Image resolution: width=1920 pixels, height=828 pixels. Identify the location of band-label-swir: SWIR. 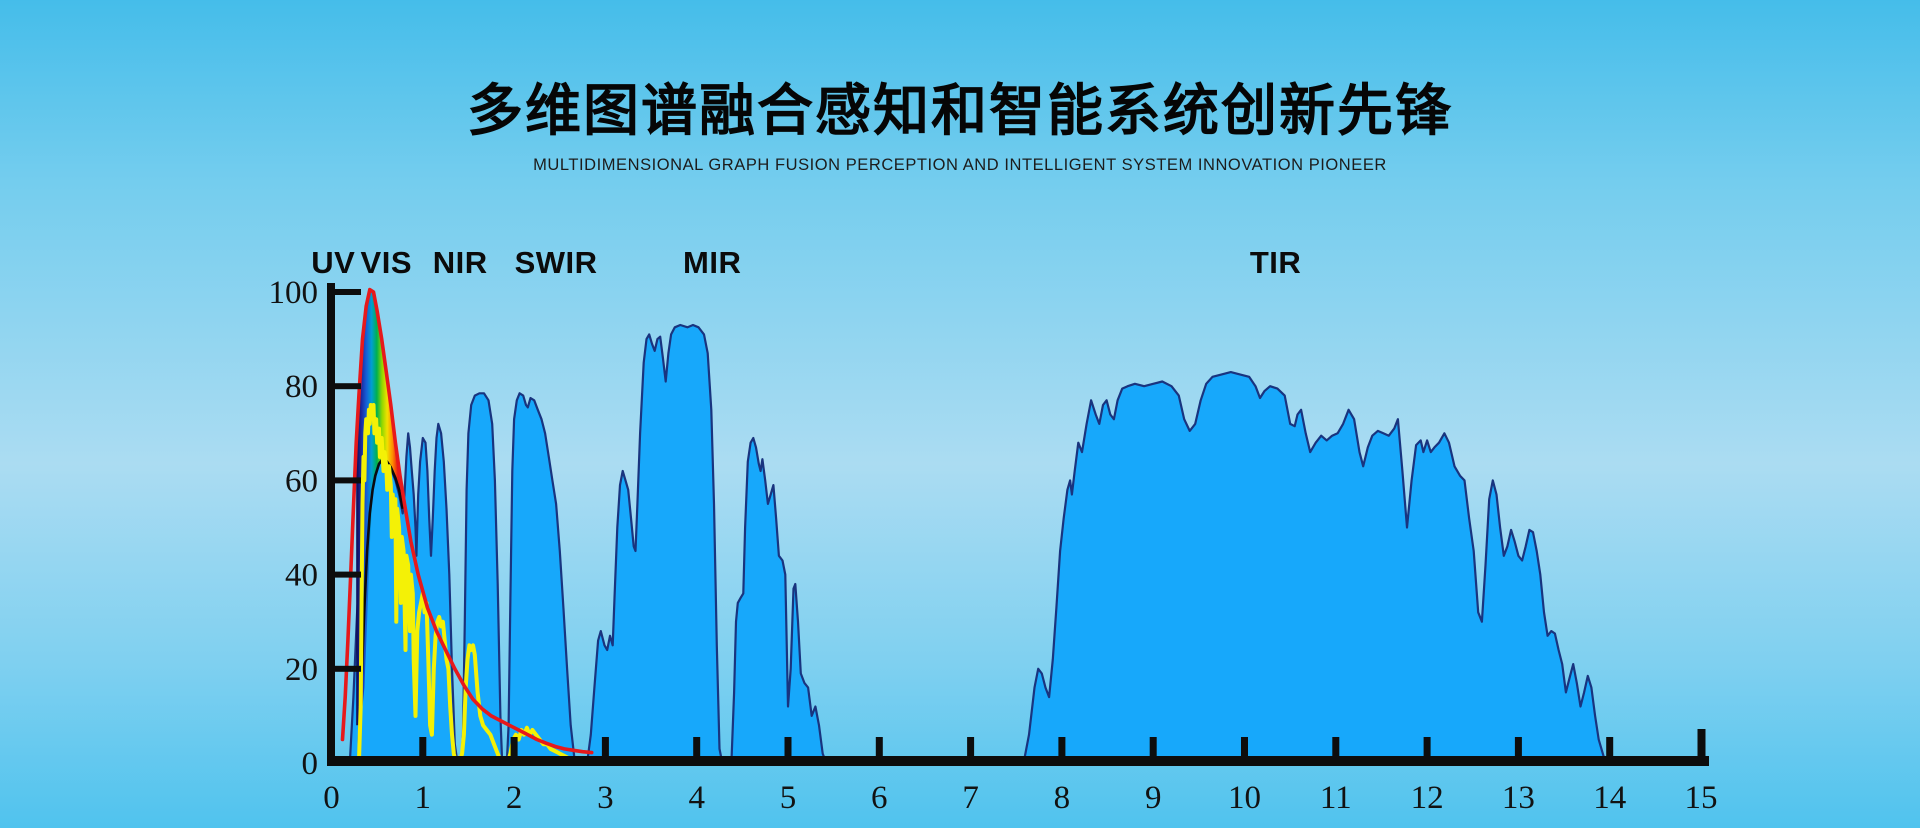
(556, 262).